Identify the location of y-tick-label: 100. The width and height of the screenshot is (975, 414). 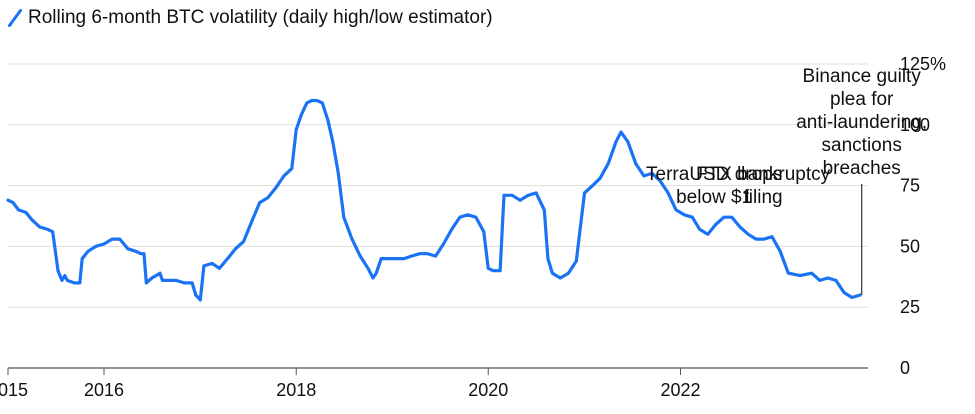
(915, 125).